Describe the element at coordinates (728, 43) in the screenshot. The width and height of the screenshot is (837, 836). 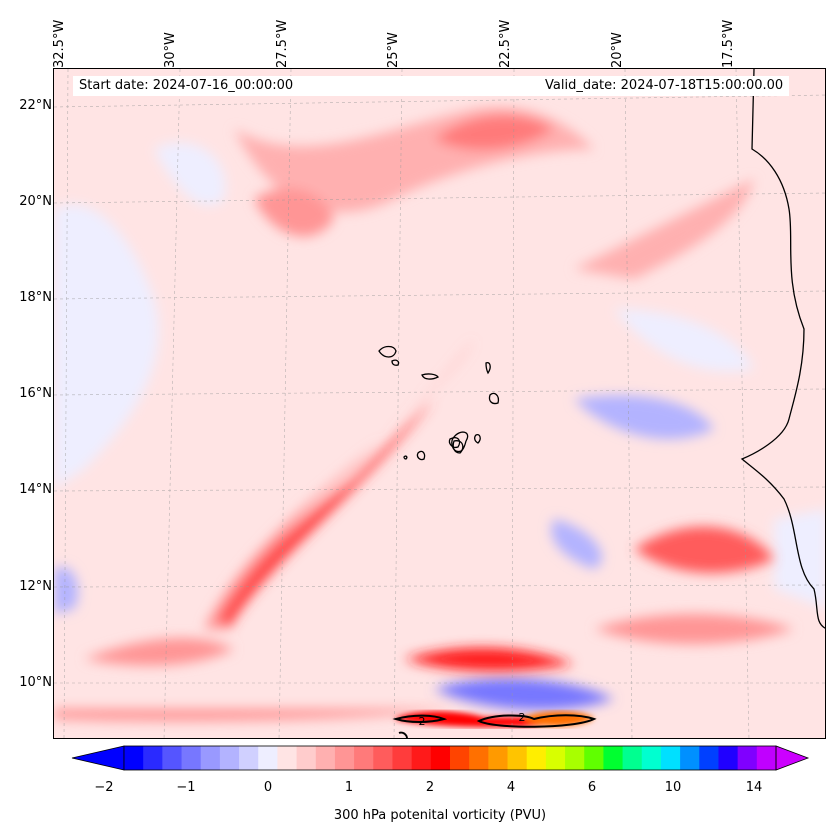
I see `lon-label-17.5W: 17.5°W` at that location.